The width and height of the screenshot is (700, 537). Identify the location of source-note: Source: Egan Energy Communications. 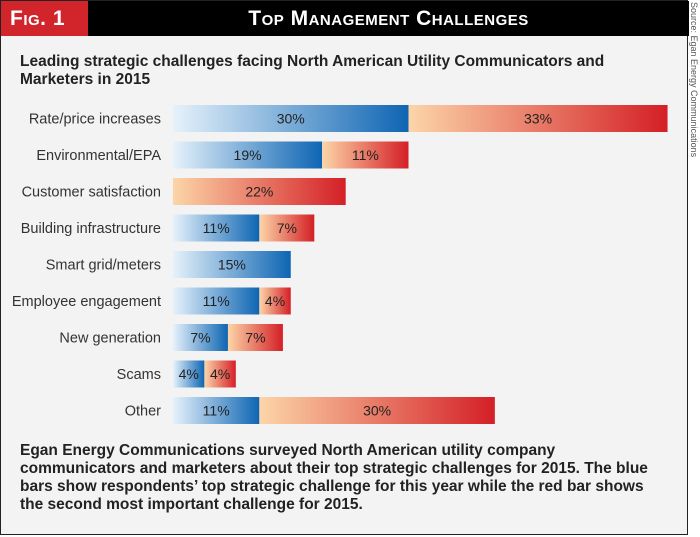
(694, 152).